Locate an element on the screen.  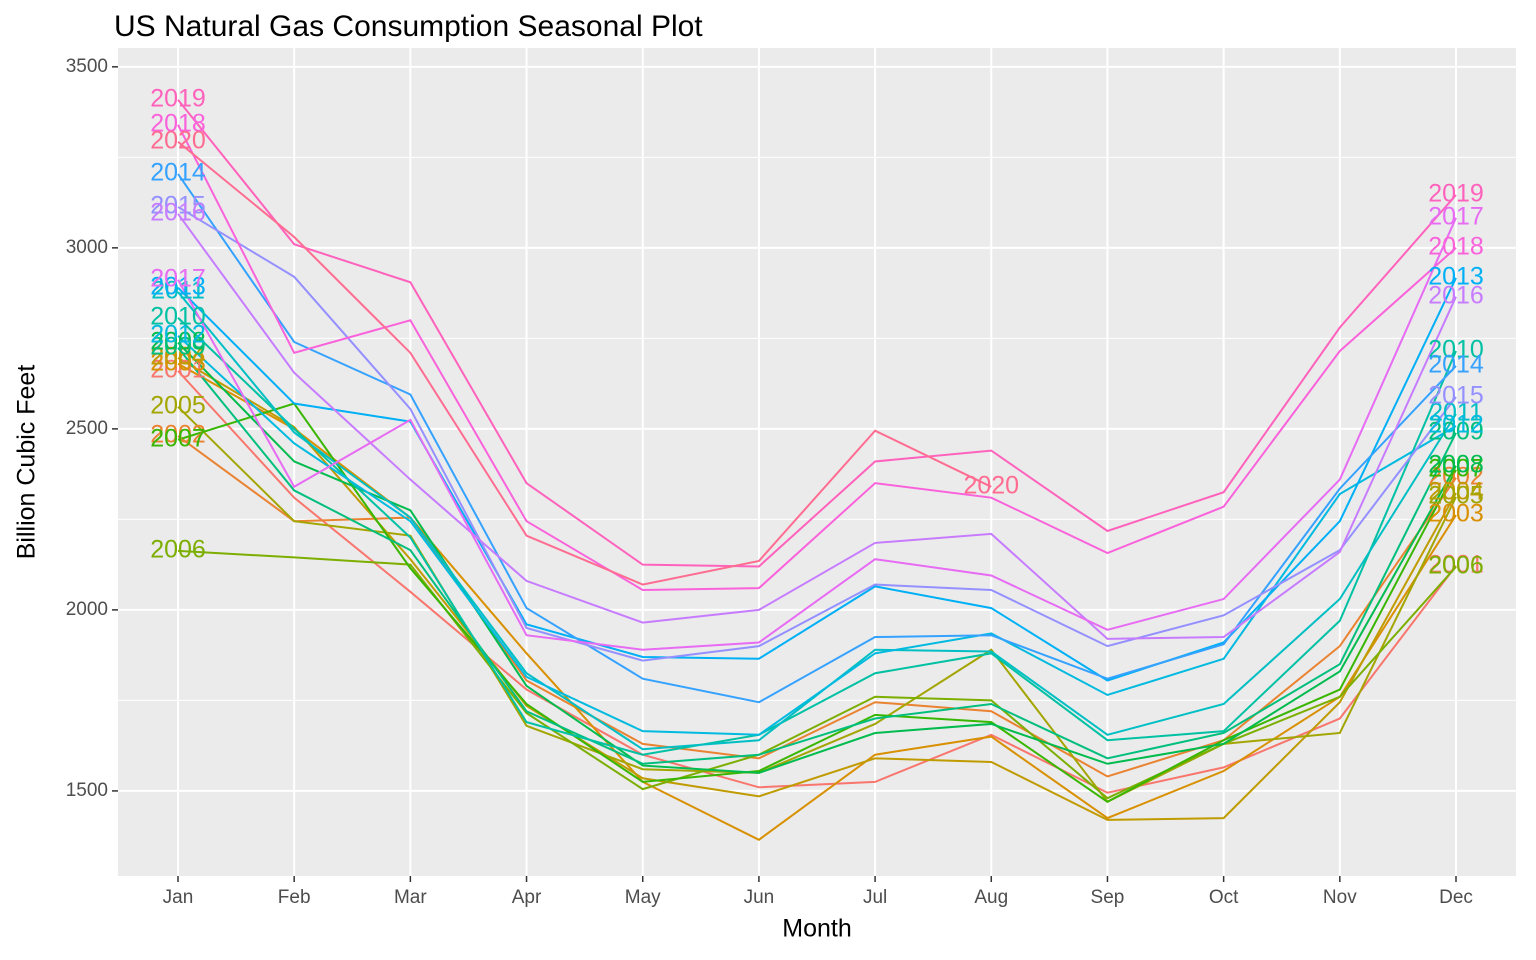
x-tick-label: Jun is located at coordinates (759, 897).